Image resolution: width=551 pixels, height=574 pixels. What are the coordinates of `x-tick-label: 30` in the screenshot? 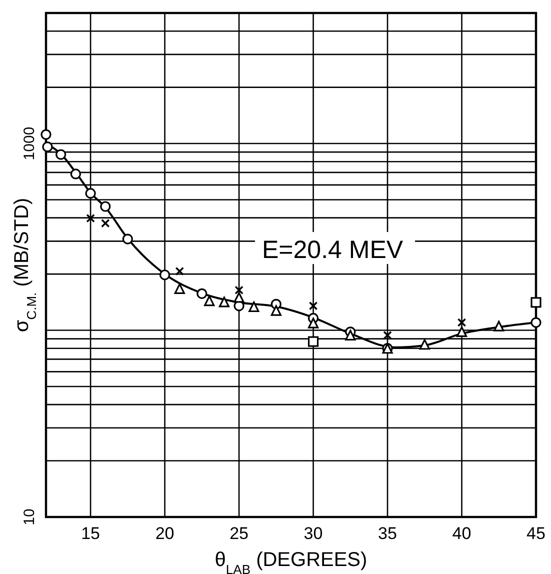 It's located at (313, 533).